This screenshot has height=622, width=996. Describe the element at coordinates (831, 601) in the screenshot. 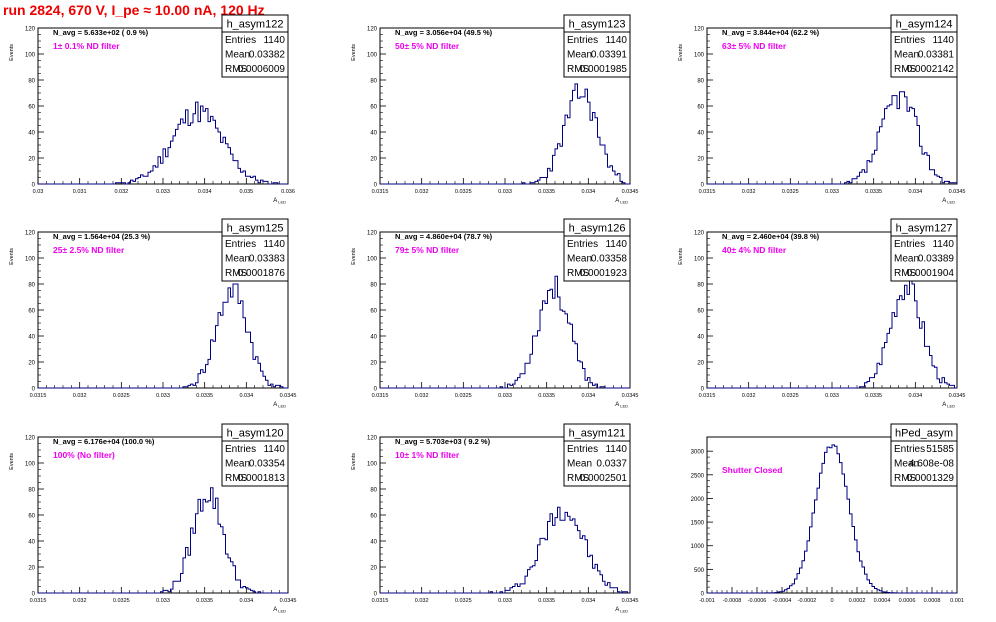

I see `x-tick-label: 0` at that location.